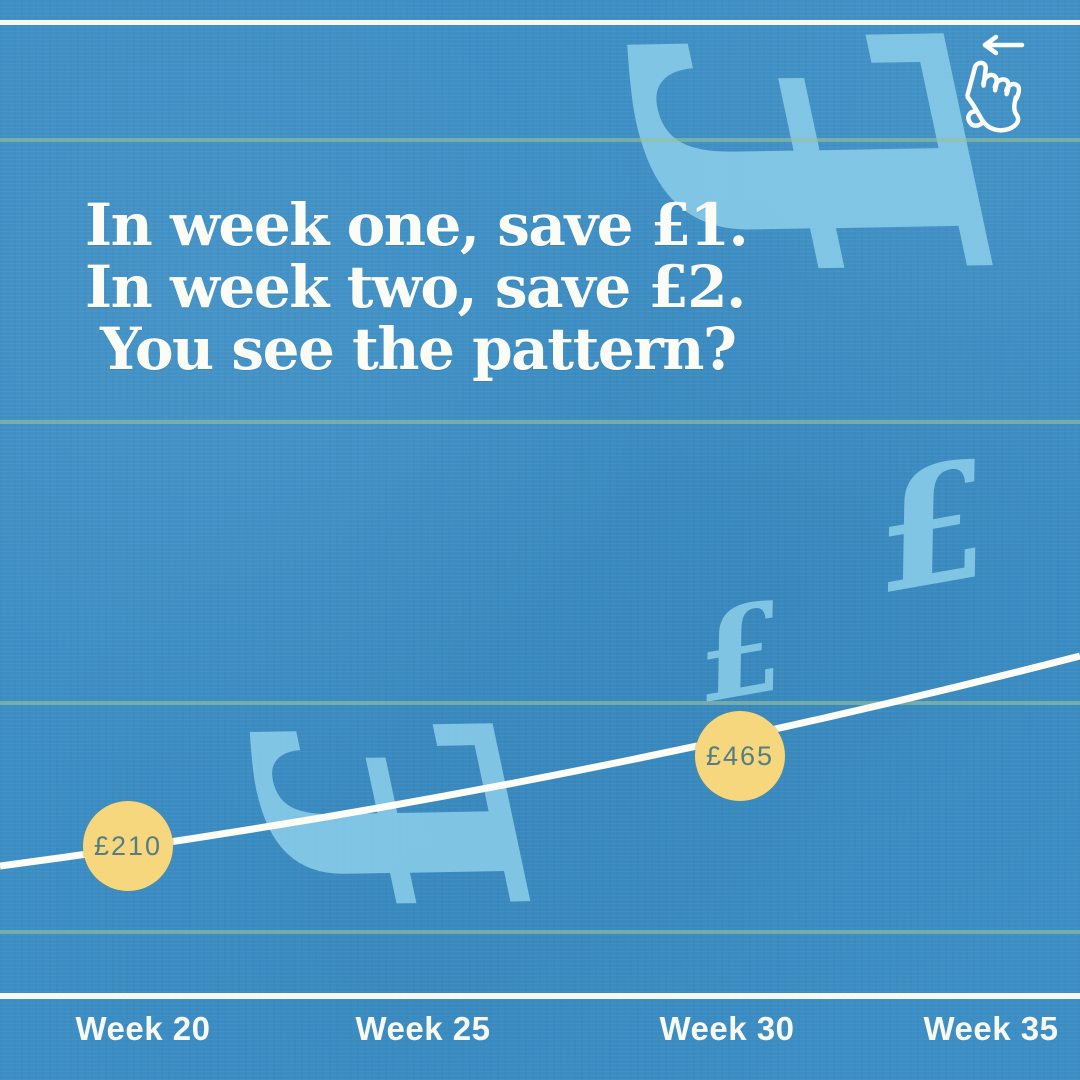 This screenshot has height=1080, width=1080. I want to click on x-tick-week-35: Week 35, so click(991, 1028).